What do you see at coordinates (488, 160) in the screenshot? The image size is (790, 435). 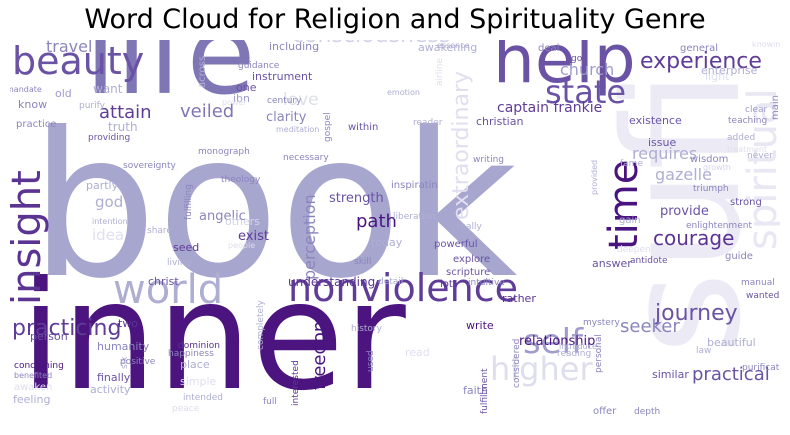 I see `word-writing: writing` at bounding box center [488, 160].